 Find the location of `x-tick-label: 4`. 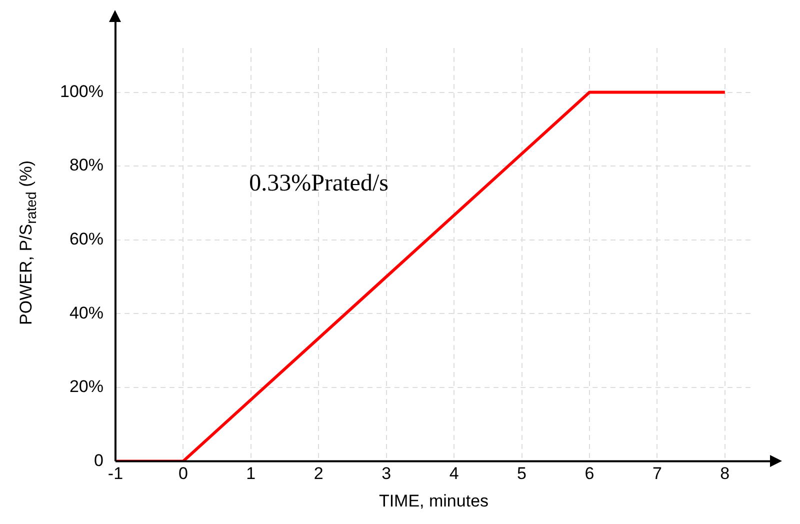

x-tick-label: 4 is located at coordinates (454, 474).